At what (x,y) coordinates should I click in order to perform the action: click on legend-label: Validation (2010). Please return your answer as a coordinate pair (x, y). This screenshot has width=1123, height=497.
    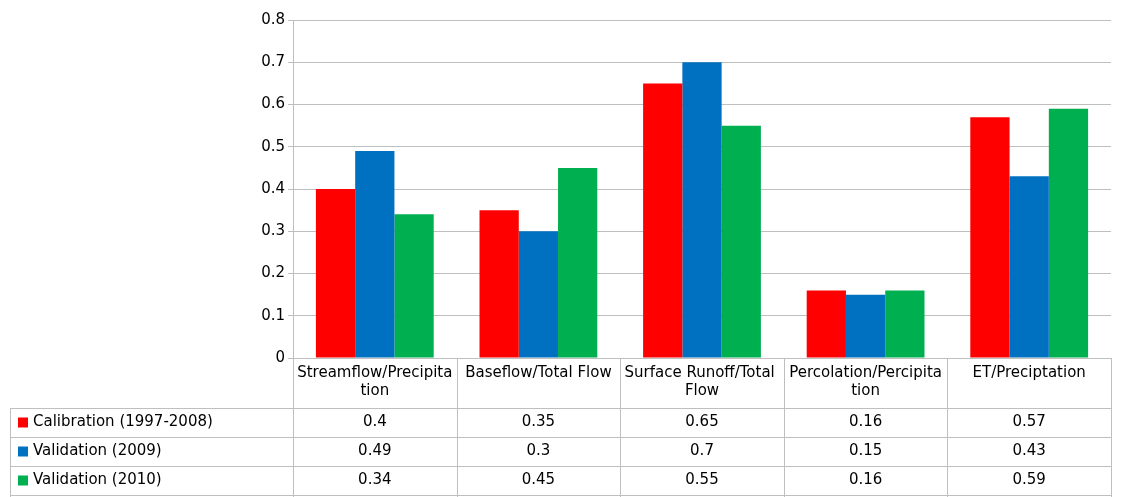
    Looking at the image, I should click on (97, 479).